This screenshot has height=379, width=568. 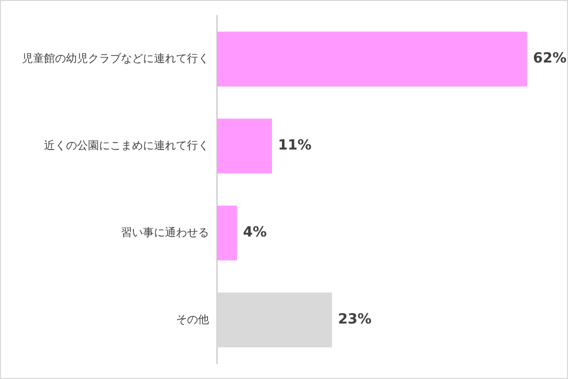 I want to click on data-label: 23%, so click(x=355, y=320).